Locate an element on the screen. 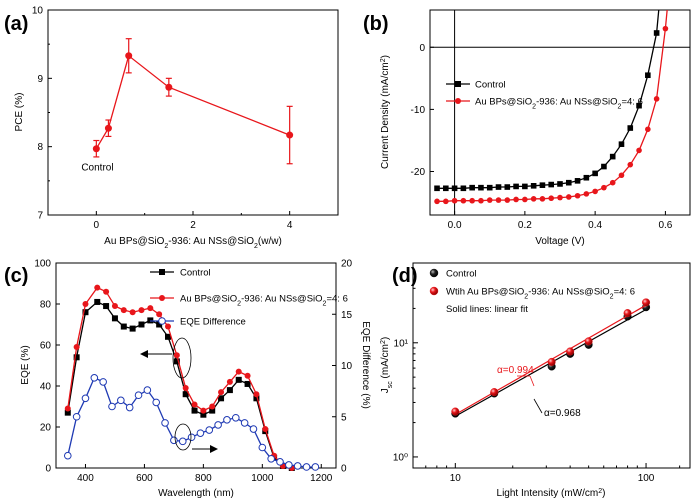 Image resolution: width=700 pixels, height=502 pixels. x-tick-label-c: 600 is located at coordinates (144, 478).